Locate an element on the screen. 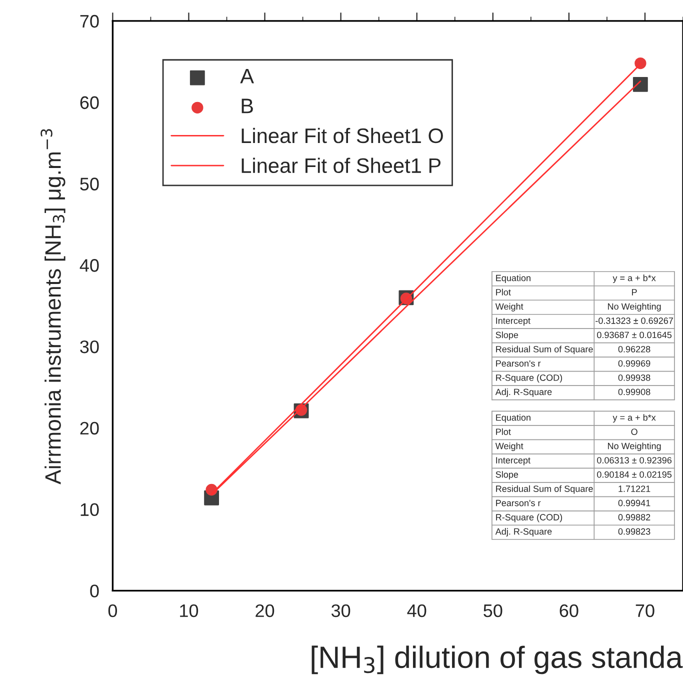 Image resolution: width=683 pixels, height=699 pixels. y-tick-label: 60 is located at coordinates (89, 103).